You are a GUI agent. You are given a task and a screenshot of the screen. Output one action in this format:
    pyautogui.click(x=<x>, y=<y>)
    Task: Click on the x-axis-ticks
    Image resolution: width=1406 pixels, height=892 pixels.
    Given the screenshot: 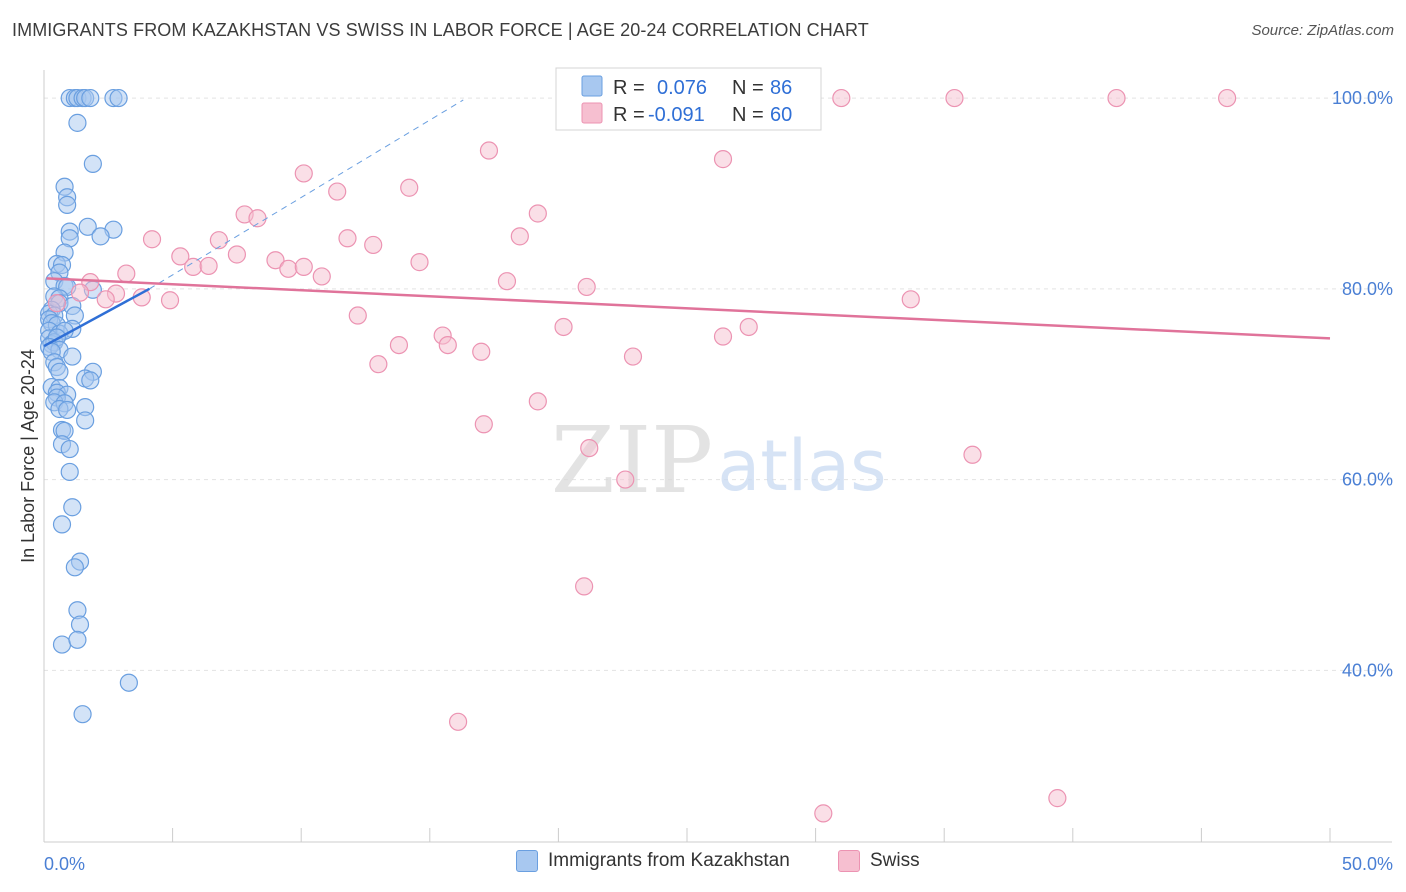 What is the action you would take?
    pyautogui.click(x=687, y=835)
    